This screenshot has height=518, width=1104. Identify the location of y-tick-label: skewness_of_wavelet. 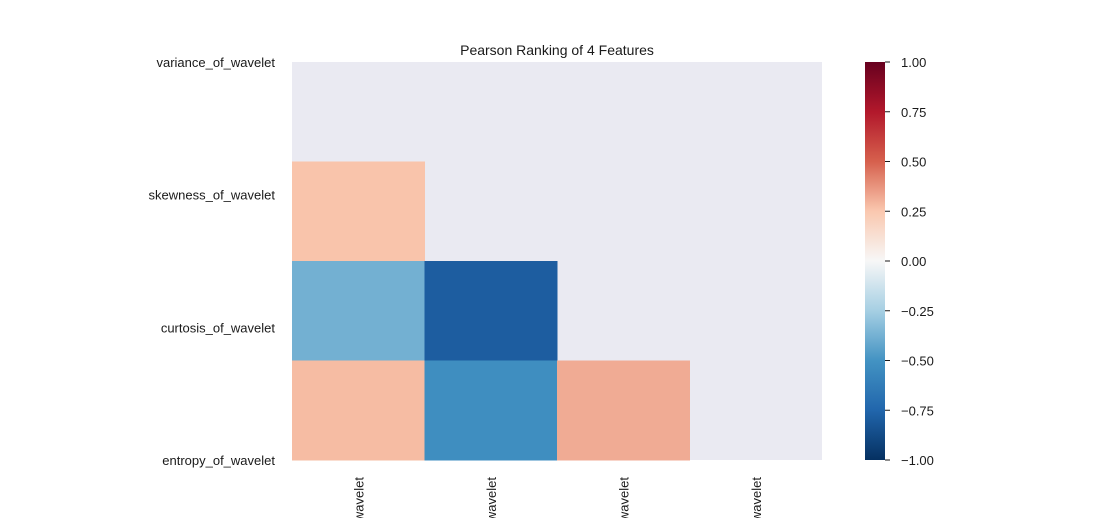
(212, 195).